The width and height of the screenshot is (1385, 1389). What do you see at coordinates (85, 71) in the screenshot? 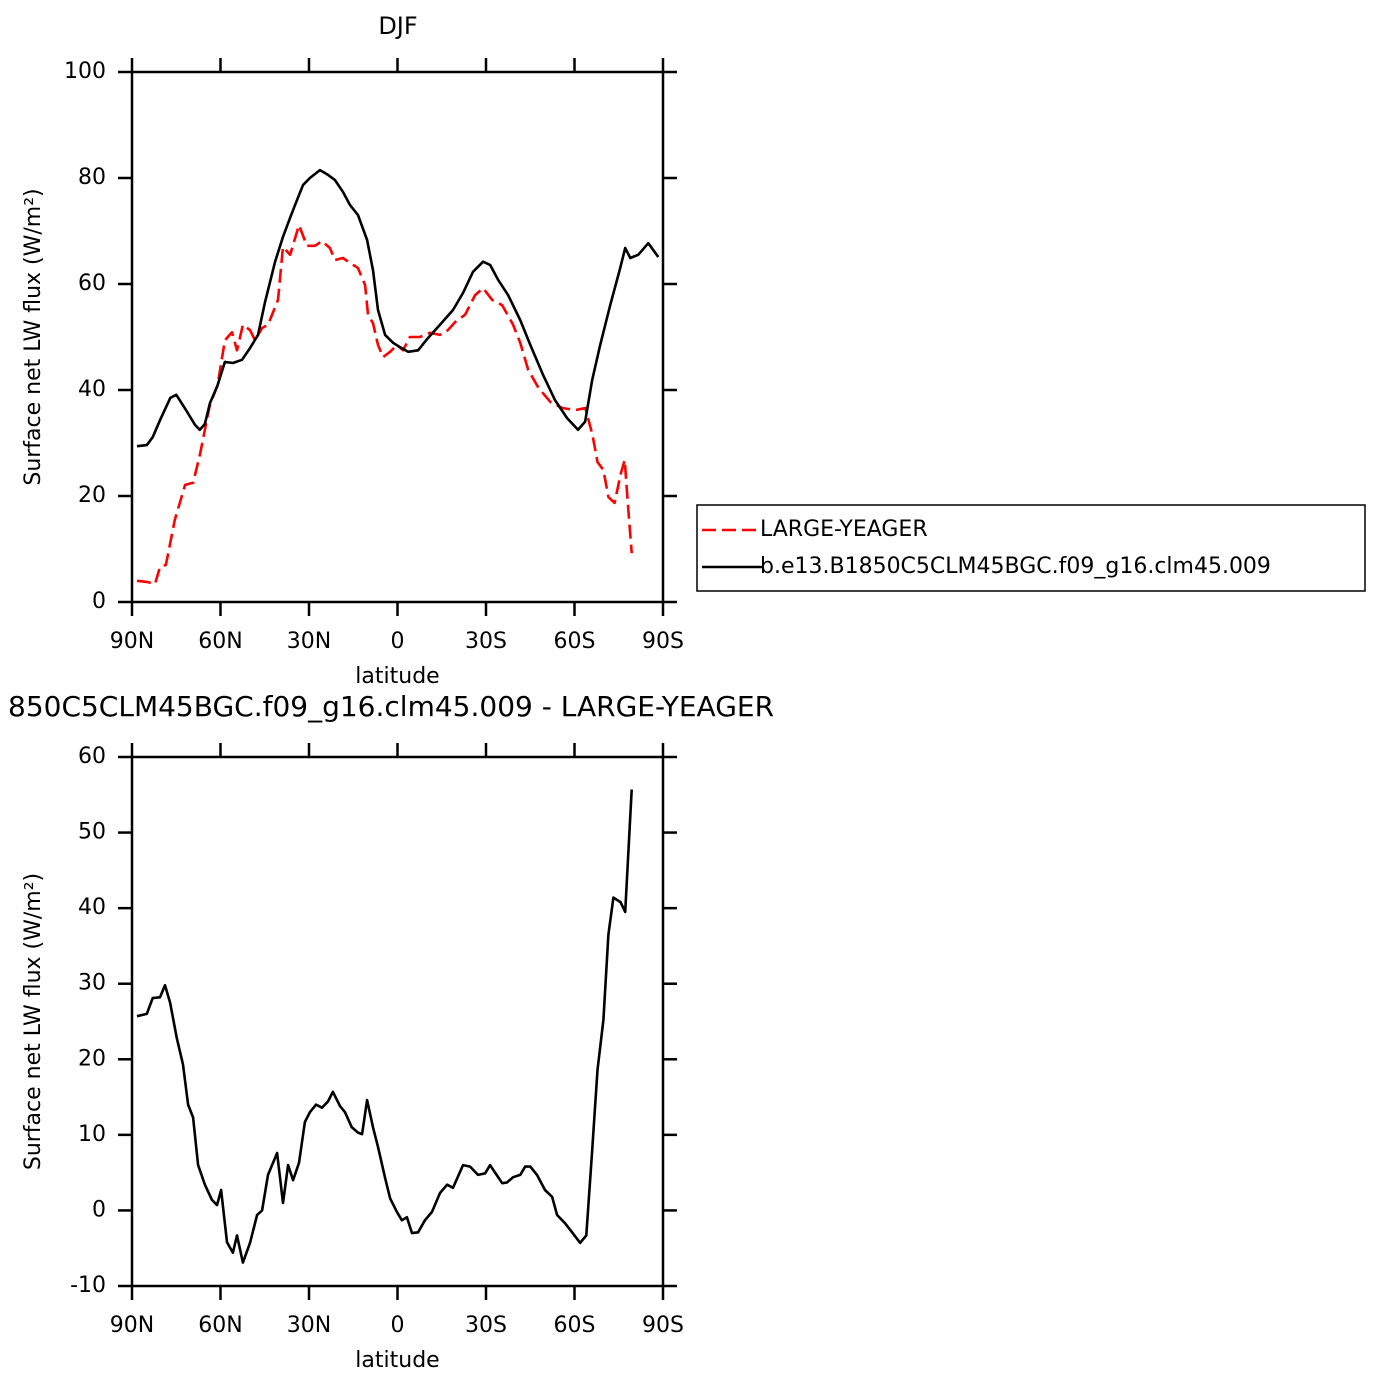
I see `y-tick-label: 100` at bounding box center [85, 71].